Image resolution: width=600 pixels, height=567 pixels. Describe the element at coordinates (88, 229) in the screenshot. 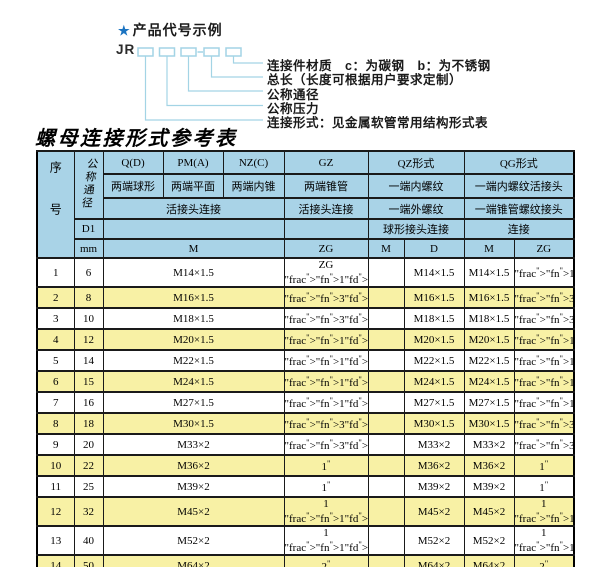

I see `header-d1: D1` at that location.